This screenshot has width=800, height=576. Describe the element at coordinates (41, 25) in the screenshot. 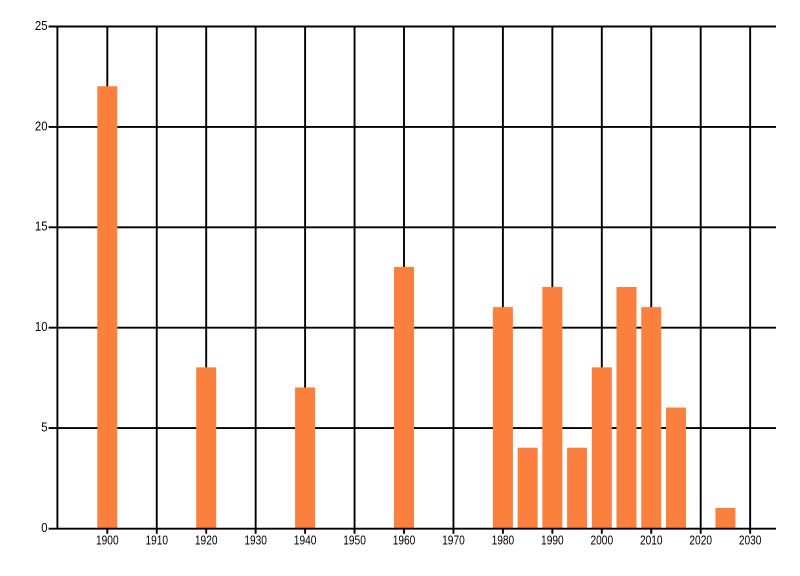

I see `svg-text: 25` at that location.